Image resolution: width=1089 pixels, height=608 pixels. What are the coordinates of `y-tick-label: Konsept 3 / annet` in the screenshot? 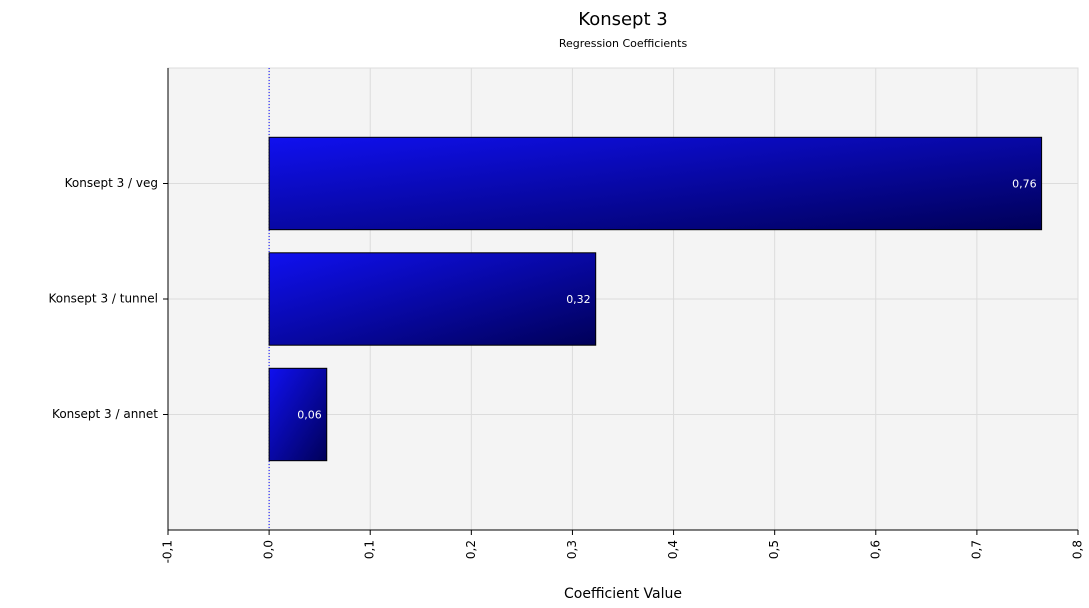 It's located at (105, 414).